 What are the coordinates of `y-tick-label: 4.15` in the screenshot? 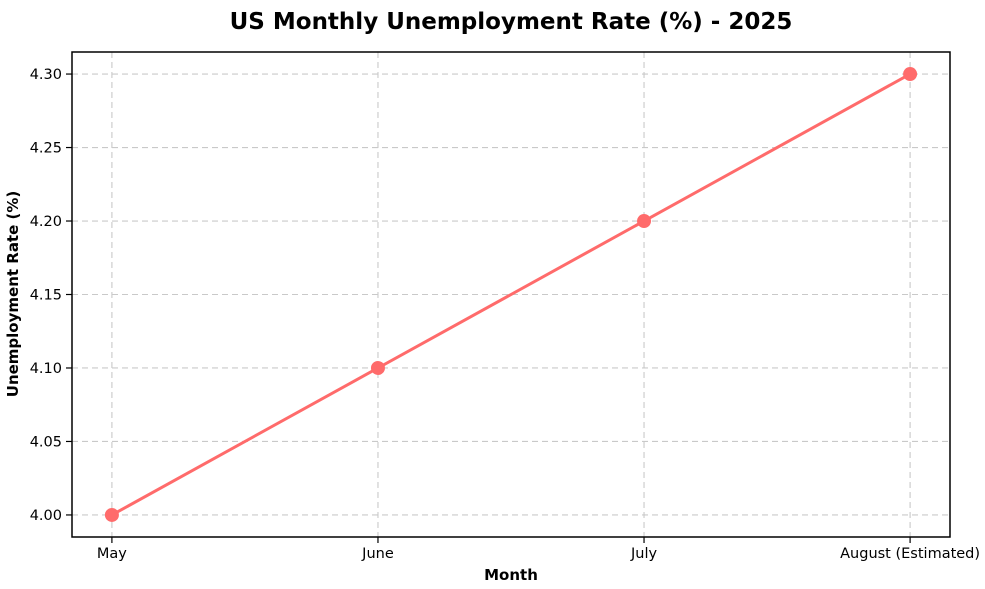 It's located at (46, 296).